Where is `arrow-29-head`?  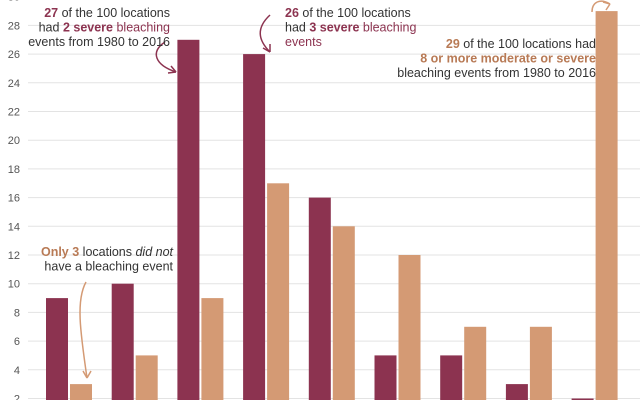 arrow-29-head is located at coordinates (606, 6).